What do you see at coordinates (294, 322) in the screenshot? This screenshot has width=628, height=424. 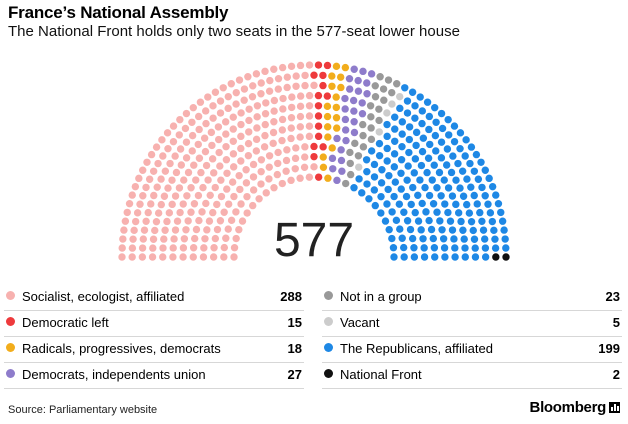 I see `legend-value: 15` at bounding box center [294, 322].